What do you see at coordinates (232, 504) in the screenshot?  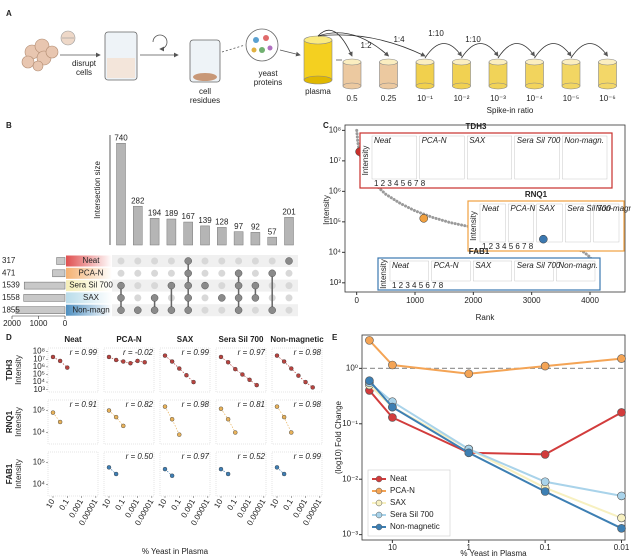 I see `x-tick-label: 0.1` at bounding box center [232, 504].